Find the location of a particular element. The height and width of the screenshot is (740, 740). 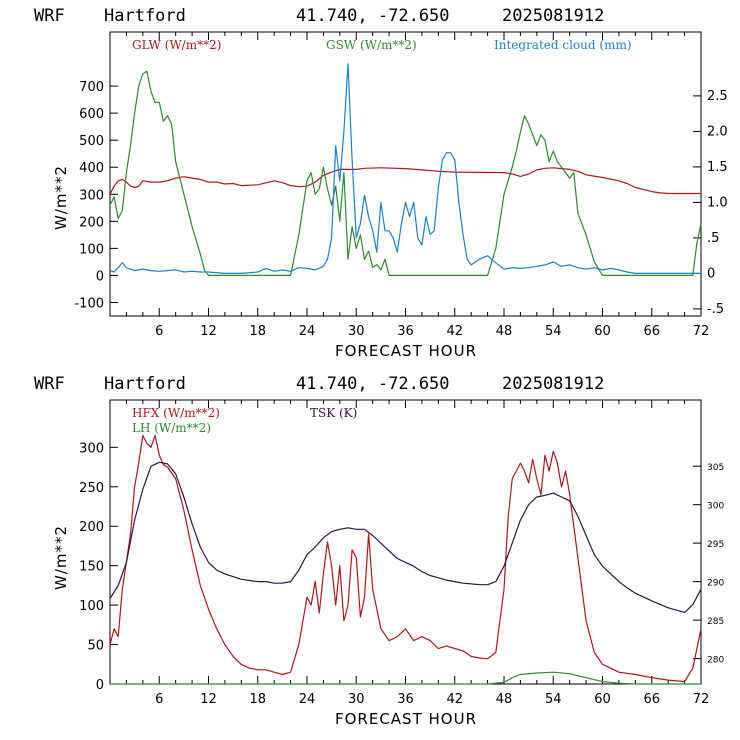

bottom-legend-lh: LH (W/m**2) is located at coordinates (171, 428).